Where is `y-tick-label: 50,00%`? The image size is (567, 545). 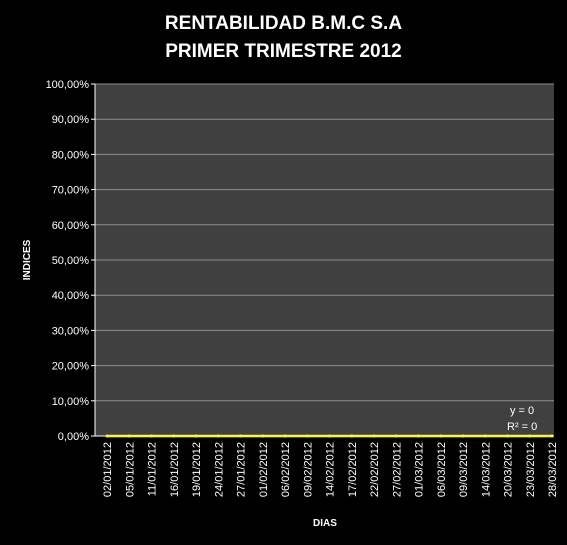
y-tick-label: 50,00% is located at coordinates (71, 261).